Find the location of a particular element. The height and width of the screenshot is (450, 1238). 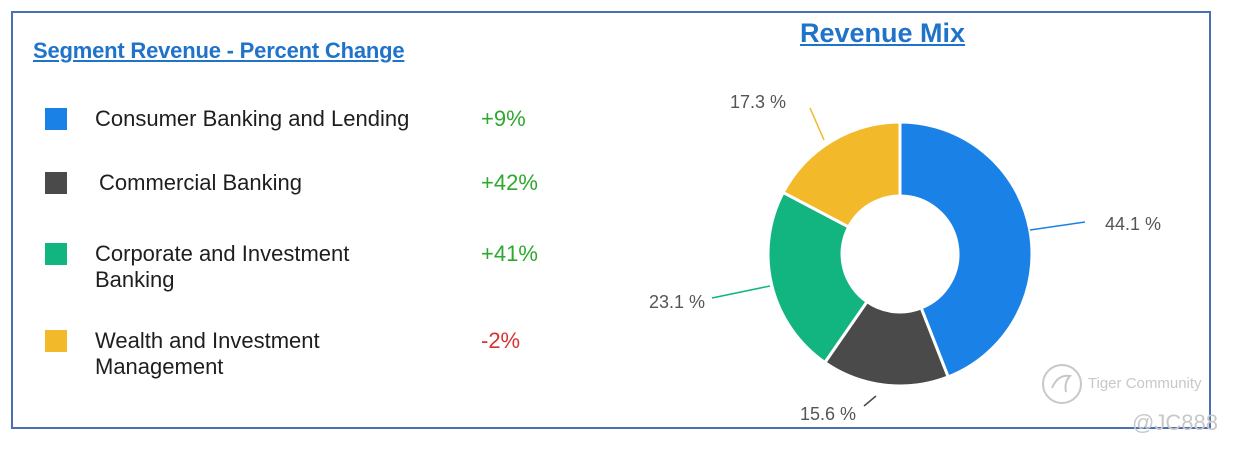

watermark-brand: Tiger Community is located at coordinates (1144, 383).